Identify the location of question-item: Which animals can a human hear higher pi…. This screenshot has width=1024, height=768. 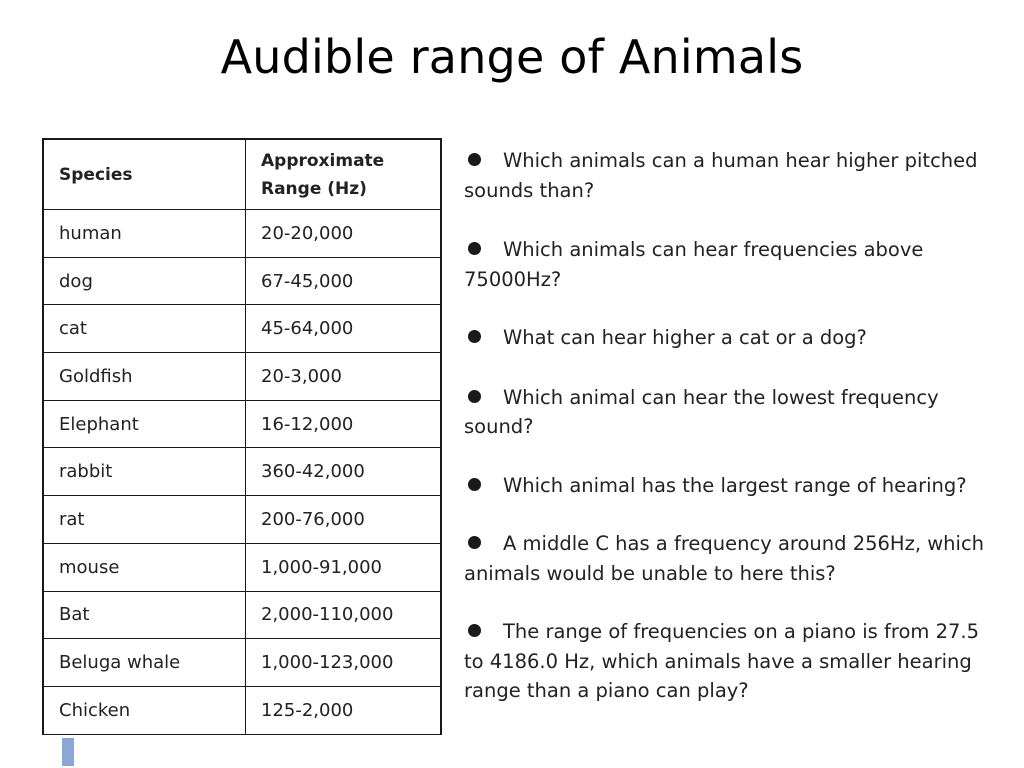
(734, 175).